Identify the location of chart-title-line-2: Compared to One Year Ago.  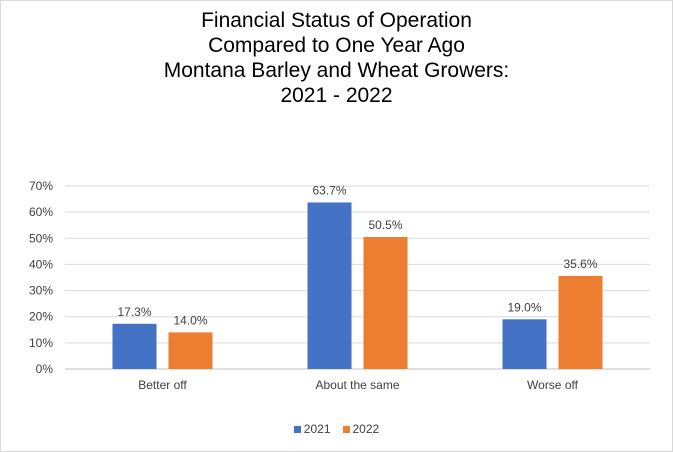
(336, 45).